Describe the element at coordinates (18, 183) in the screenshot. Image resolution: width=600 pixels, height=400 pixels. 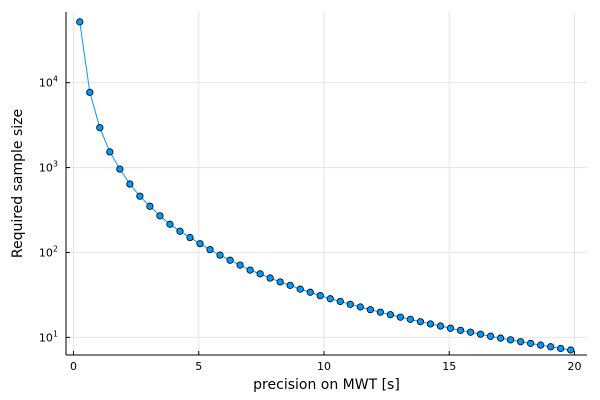
I see `y-axis-label: Required sample size` at that location.